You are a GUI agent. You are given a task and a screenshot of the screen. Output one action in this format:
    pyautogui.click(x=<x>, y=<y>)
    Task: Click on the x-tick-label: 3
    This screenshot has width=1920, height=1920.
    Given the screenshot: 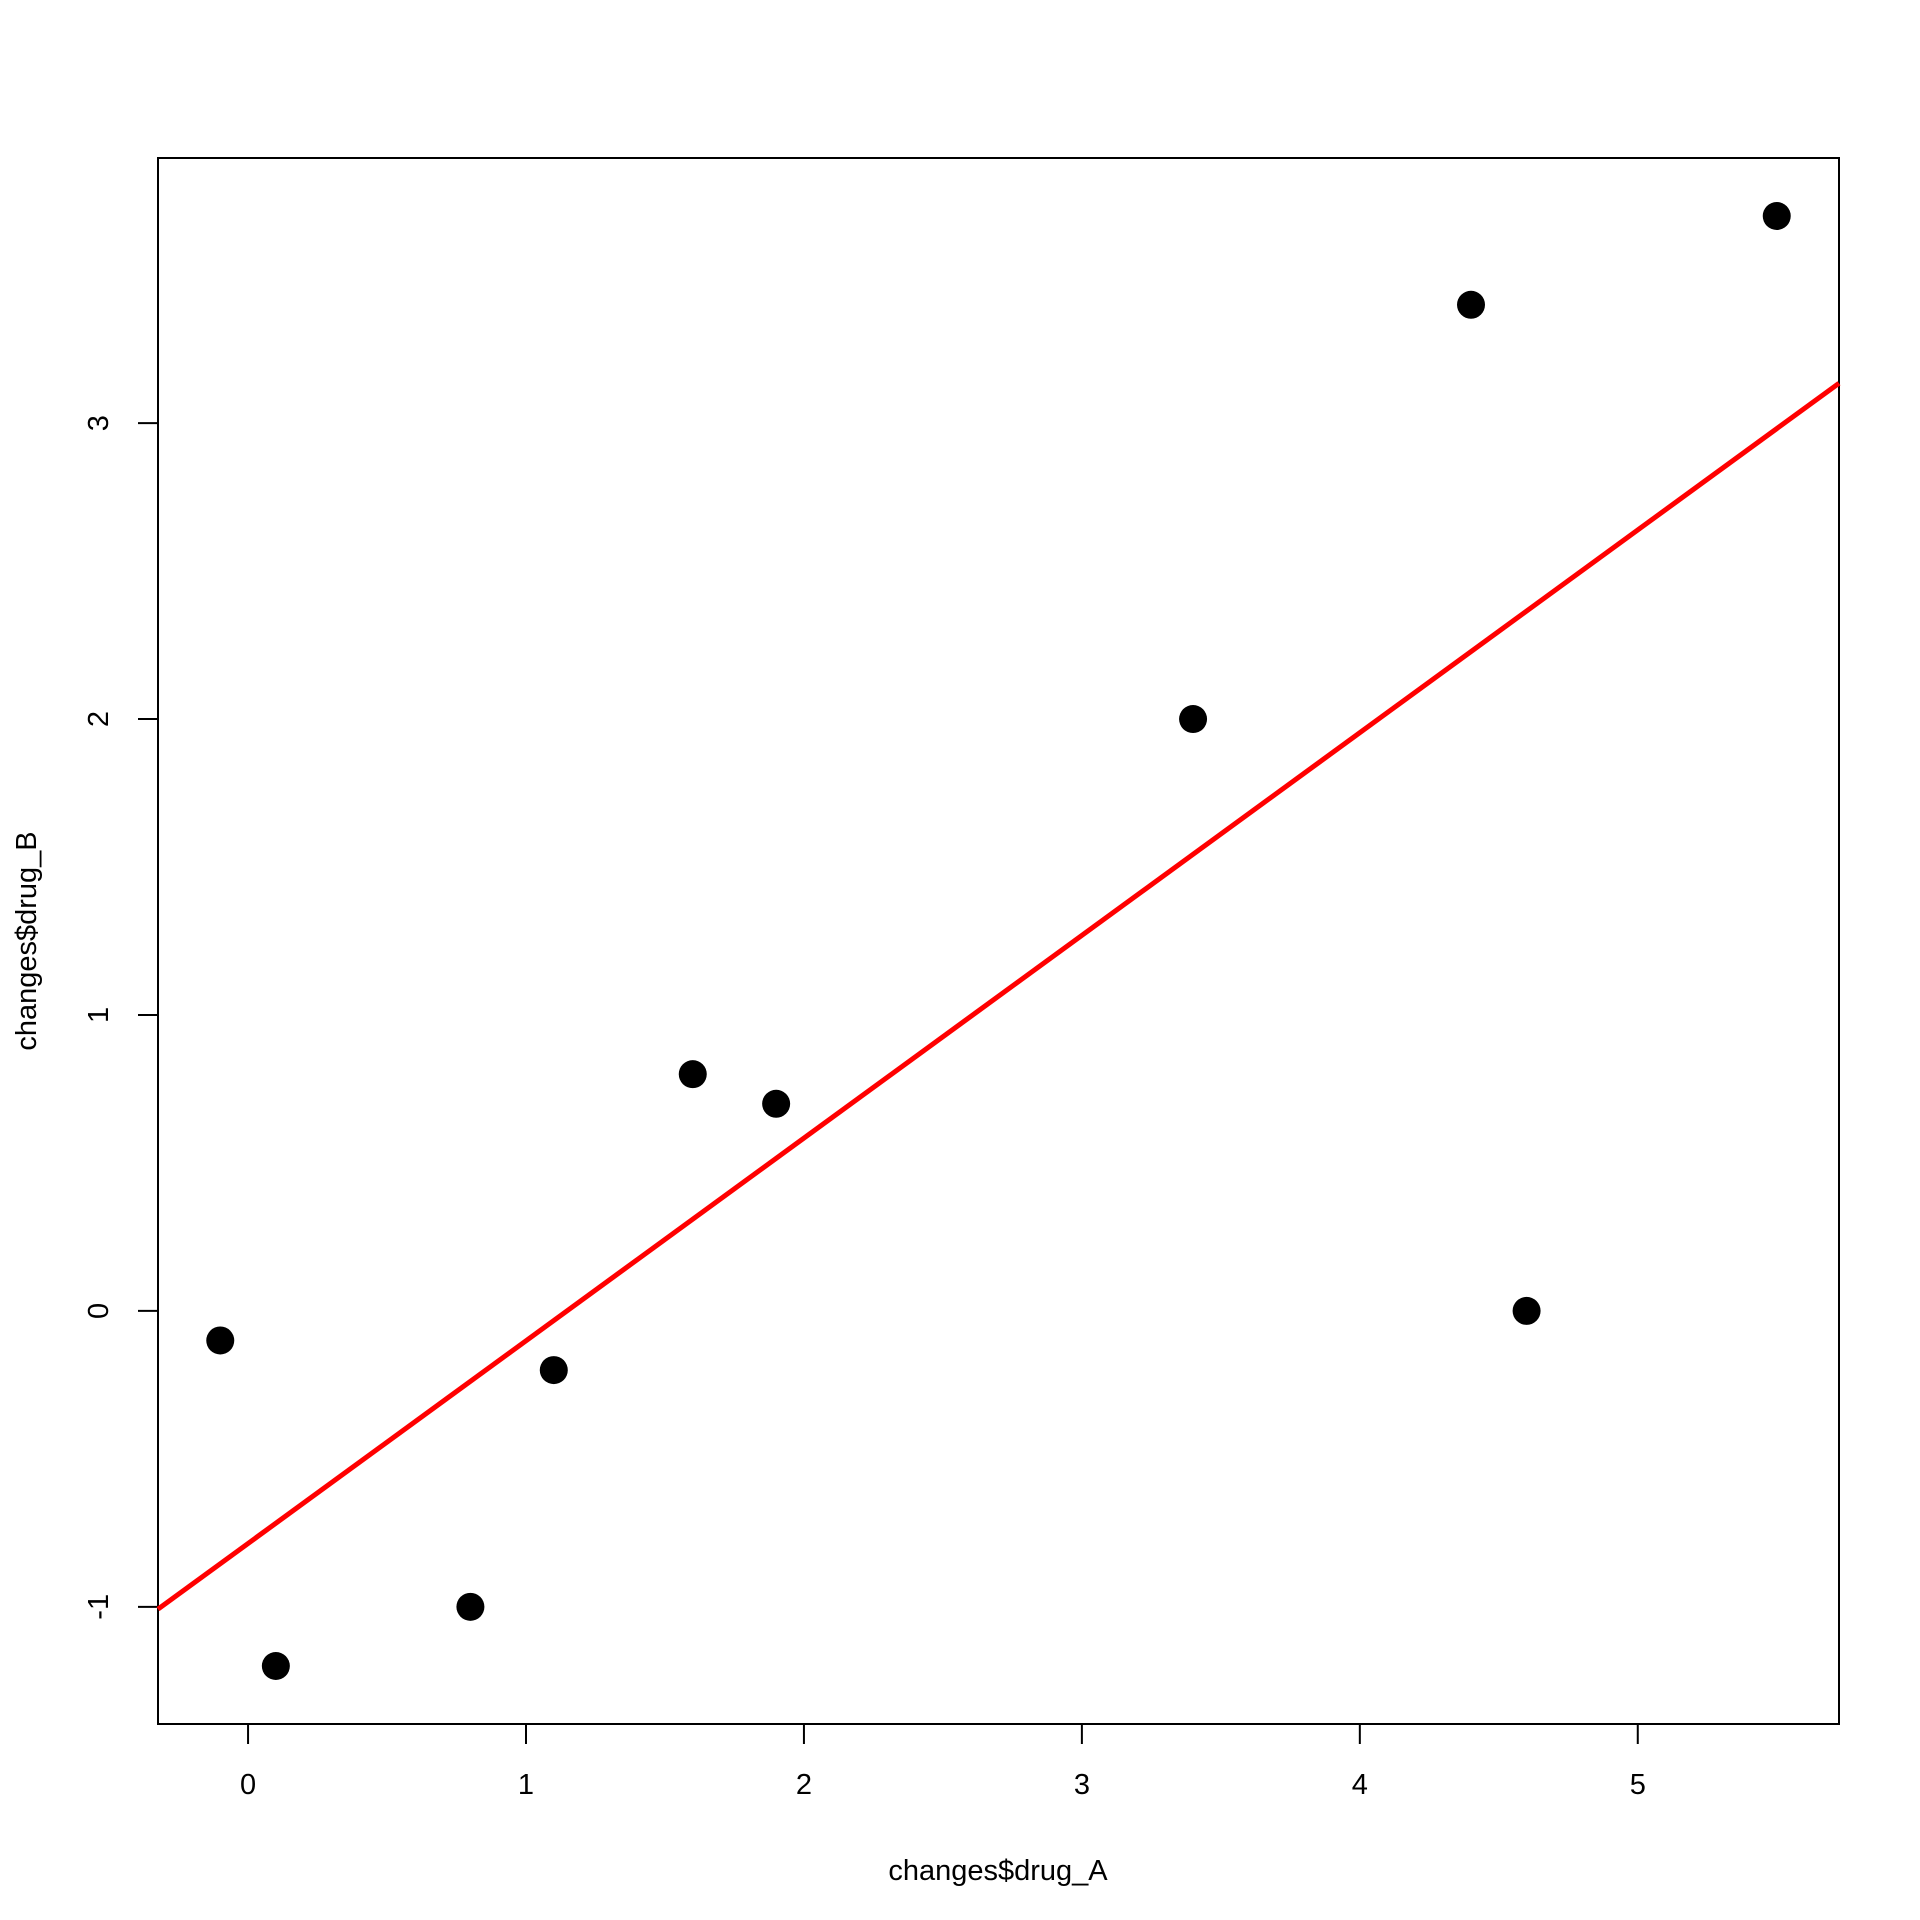 What is the action you would take?
    pyautogui.click(x=1082, y=1785)
    